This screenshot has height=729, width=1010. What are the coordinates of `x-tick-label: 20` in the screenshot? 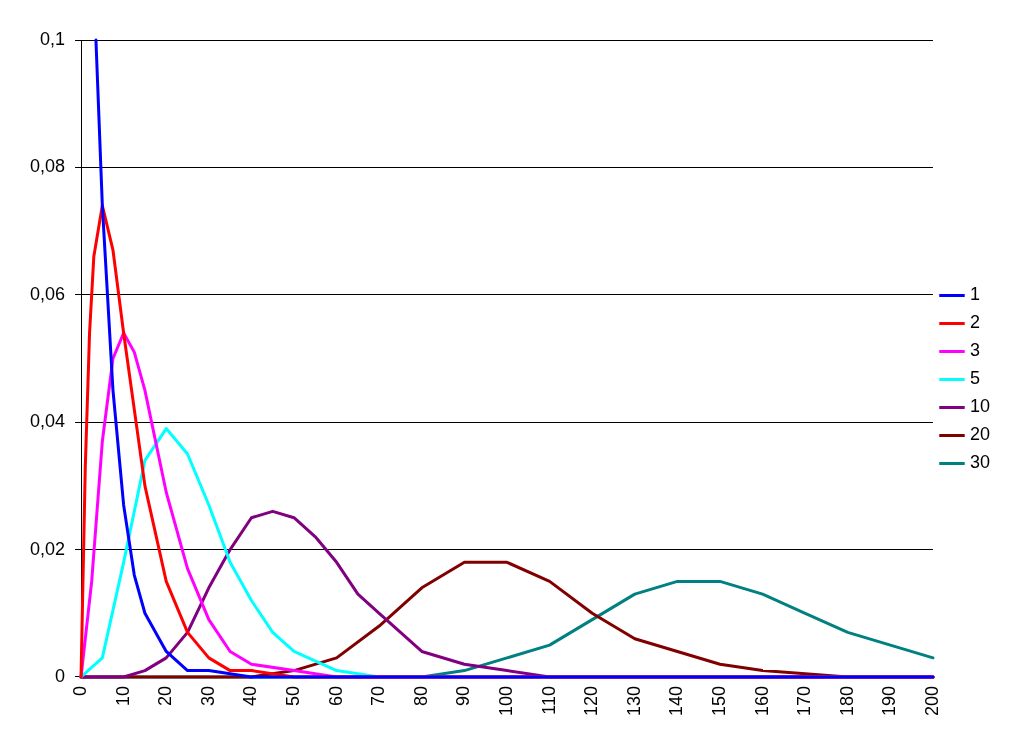 It's located at (165, 695).